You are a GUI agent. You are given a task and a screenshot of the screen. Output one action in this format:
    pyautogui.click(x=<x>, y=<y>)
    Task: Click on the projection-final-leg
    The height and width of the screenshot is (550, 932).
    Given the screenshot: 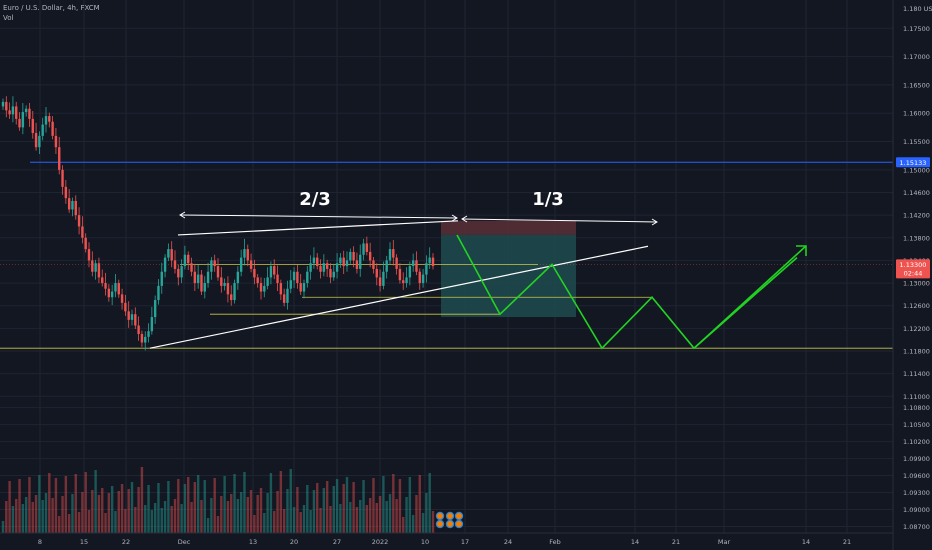 What is the action you would take?
    pyautogui.click(x=750, y=297)
    